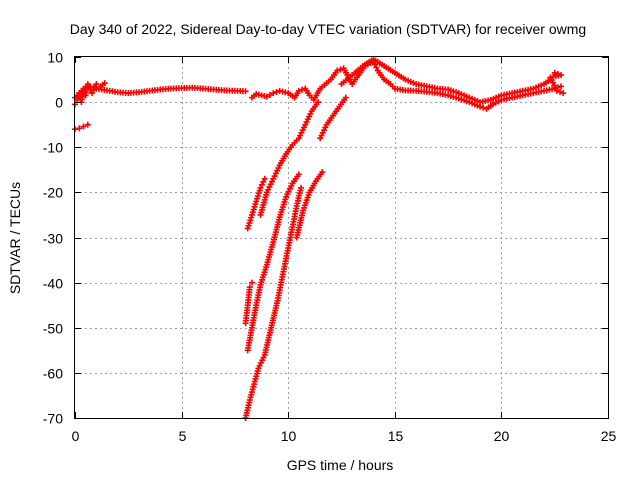 The width and height of the screenshot is (640, 480). Describe the element at coordinates (53, 374) in the screenshot. I see `y-tick-label: -60` at that location.